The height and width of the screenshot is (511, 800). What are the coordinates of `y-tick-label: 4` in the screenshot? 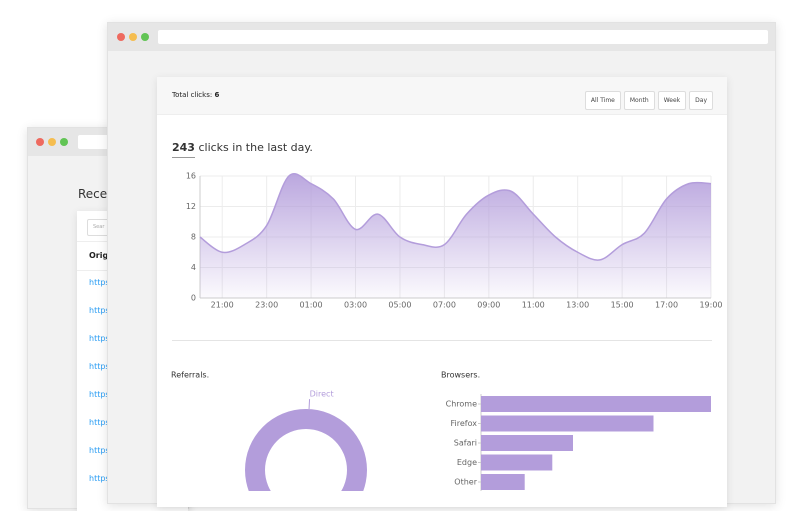 It's located at (193, 267).